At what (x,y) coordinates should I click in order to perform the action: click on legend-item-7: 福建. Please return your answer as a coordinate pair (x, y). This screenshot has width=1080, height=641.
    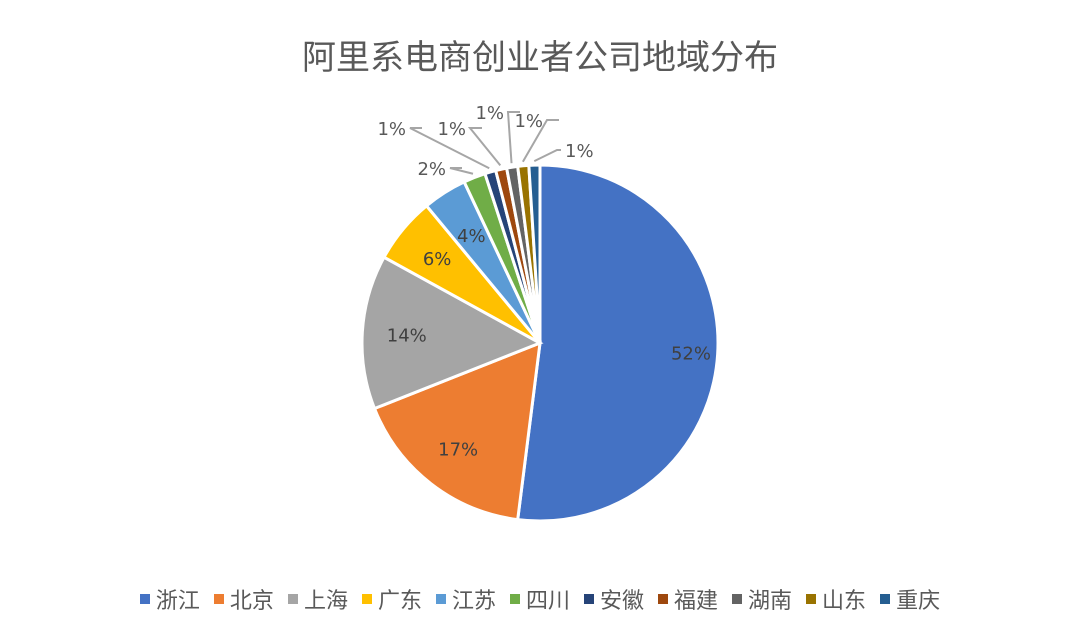
    Looking at the image, I should click on (688, 599).